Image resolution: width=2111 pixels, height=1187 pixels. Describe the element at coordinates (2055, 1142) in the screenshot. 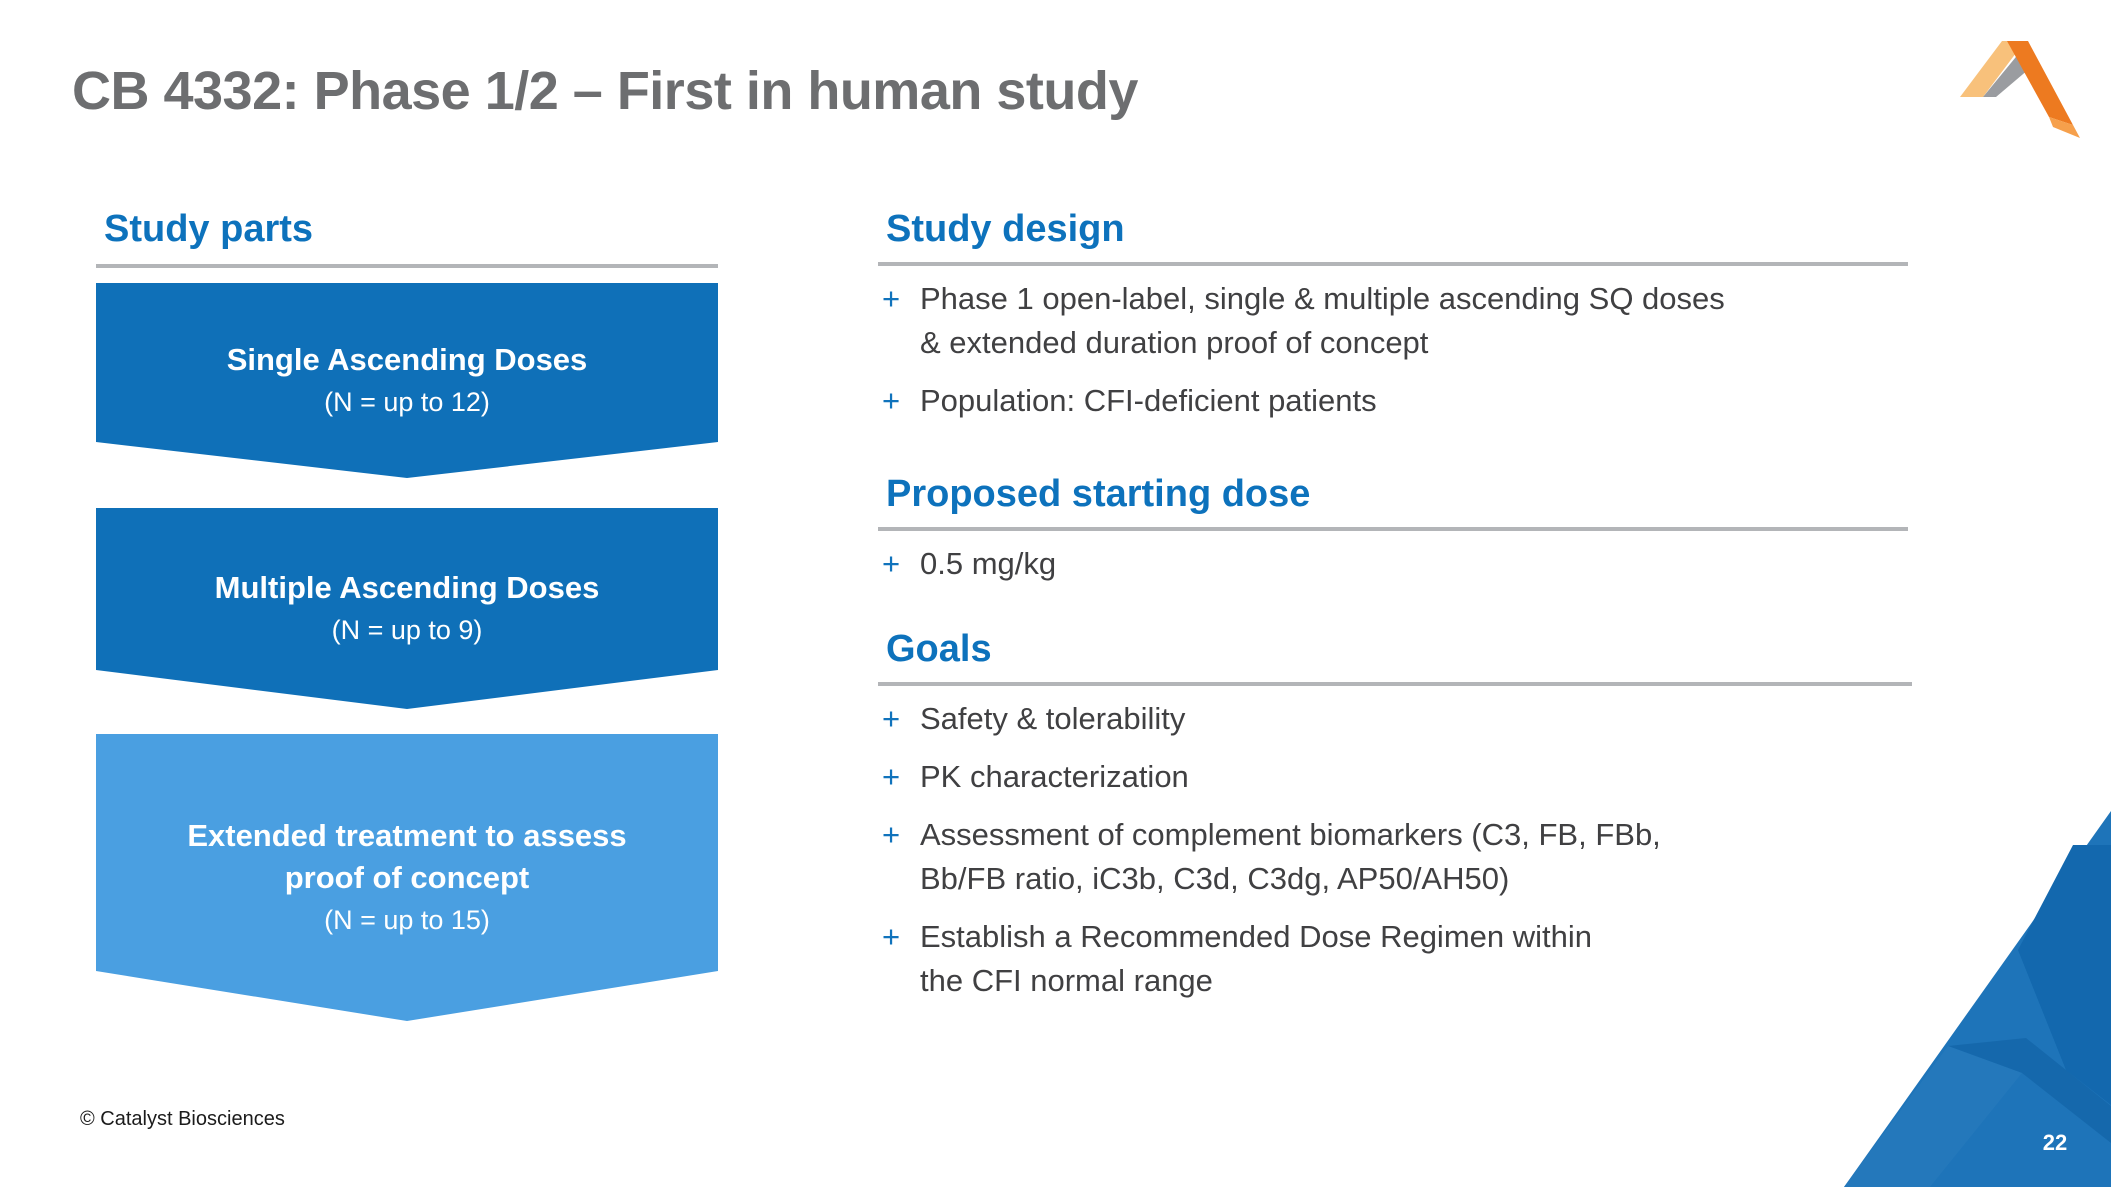

I see `page-number: 22` at that location.